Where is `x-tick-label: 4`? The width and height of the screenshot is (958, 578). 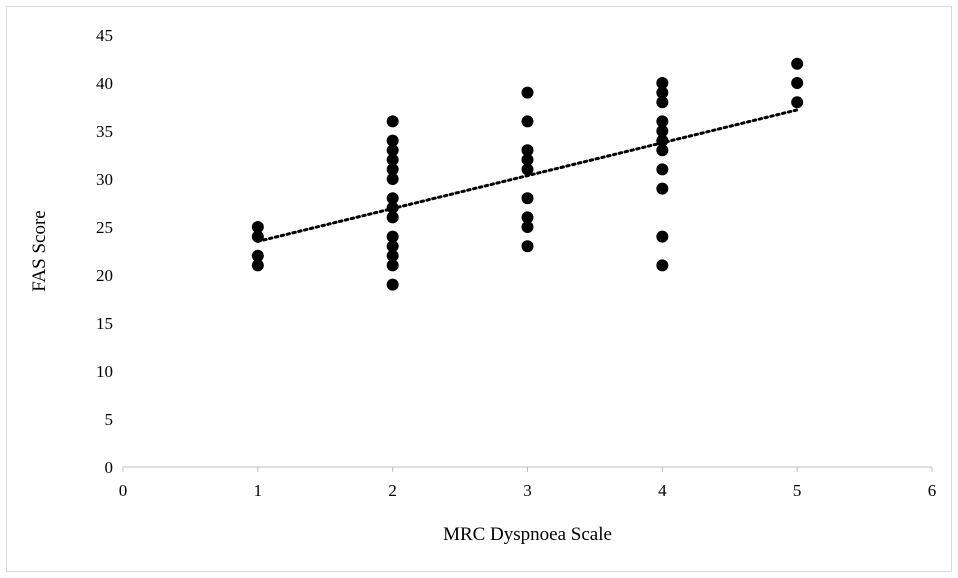 x-tick-label: 4 is located at coordinates (662, 490).